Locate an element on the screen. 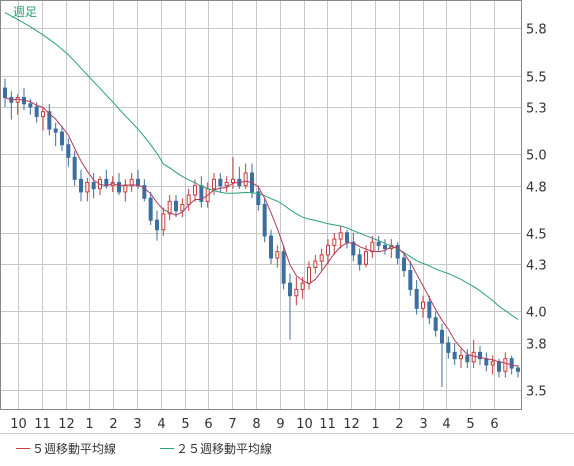  x-tick-label: 8 is located at coordinates (256, 424).